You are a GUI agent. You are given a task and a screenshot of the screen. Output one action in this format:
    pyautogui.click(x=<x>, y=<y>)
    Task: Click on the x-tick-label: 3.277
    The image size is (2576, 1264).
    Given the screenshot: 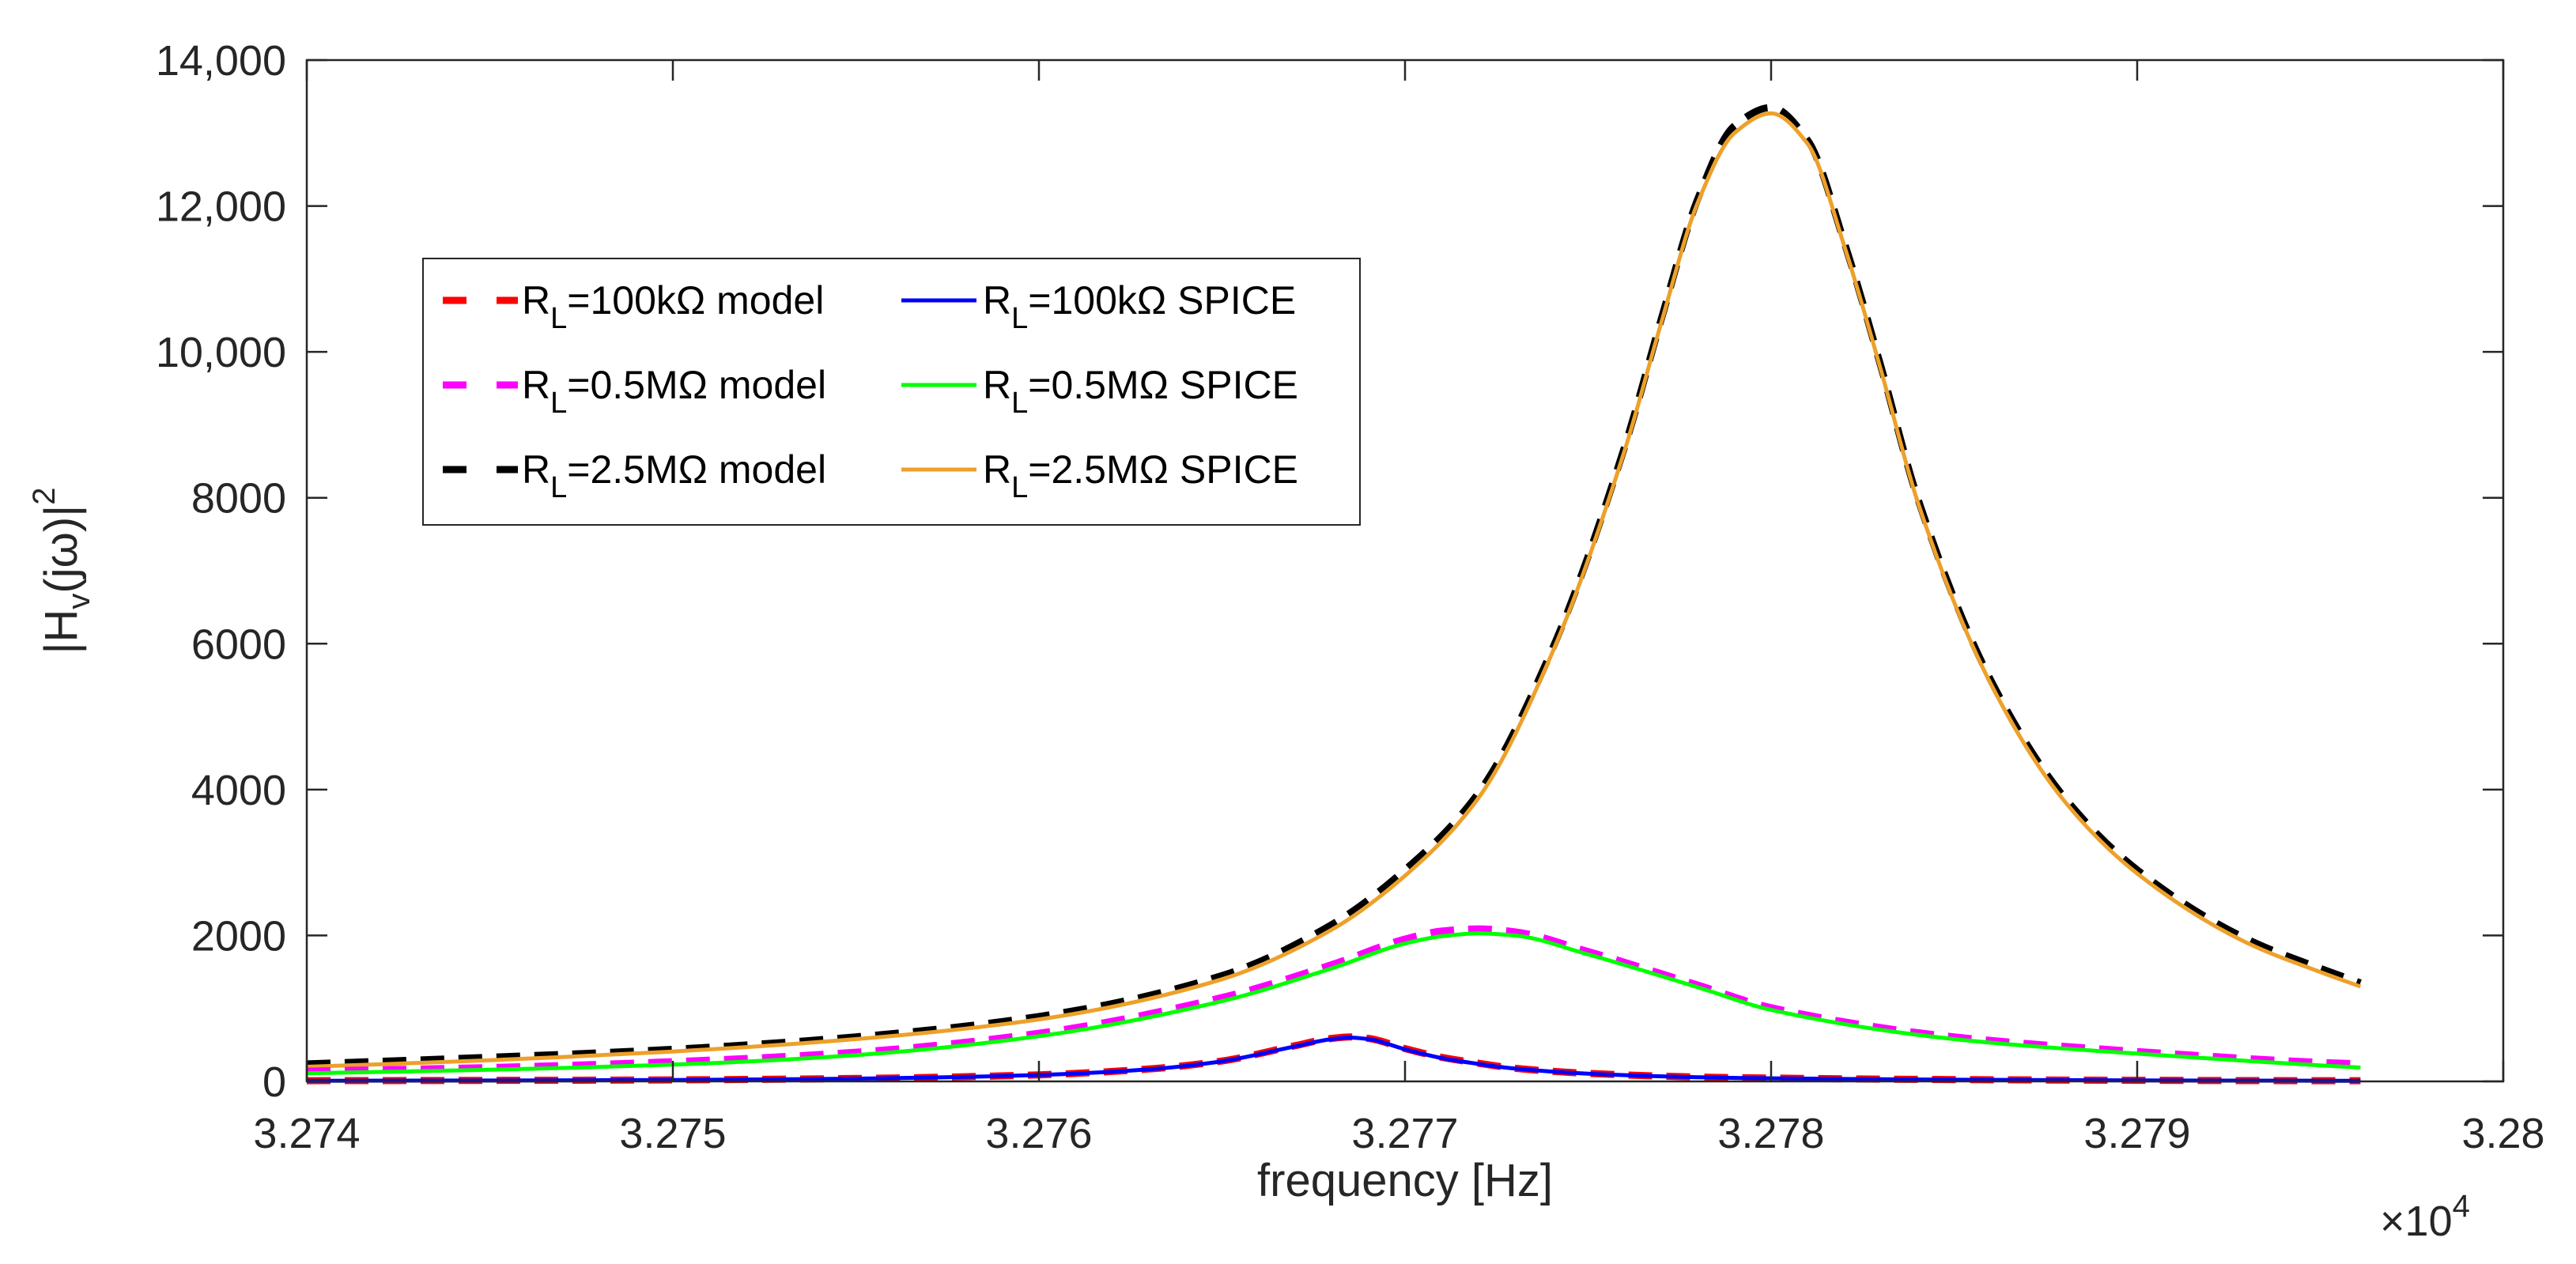 What is the action you would take?
    pyautogui.click(x=1404, y=1133)
    